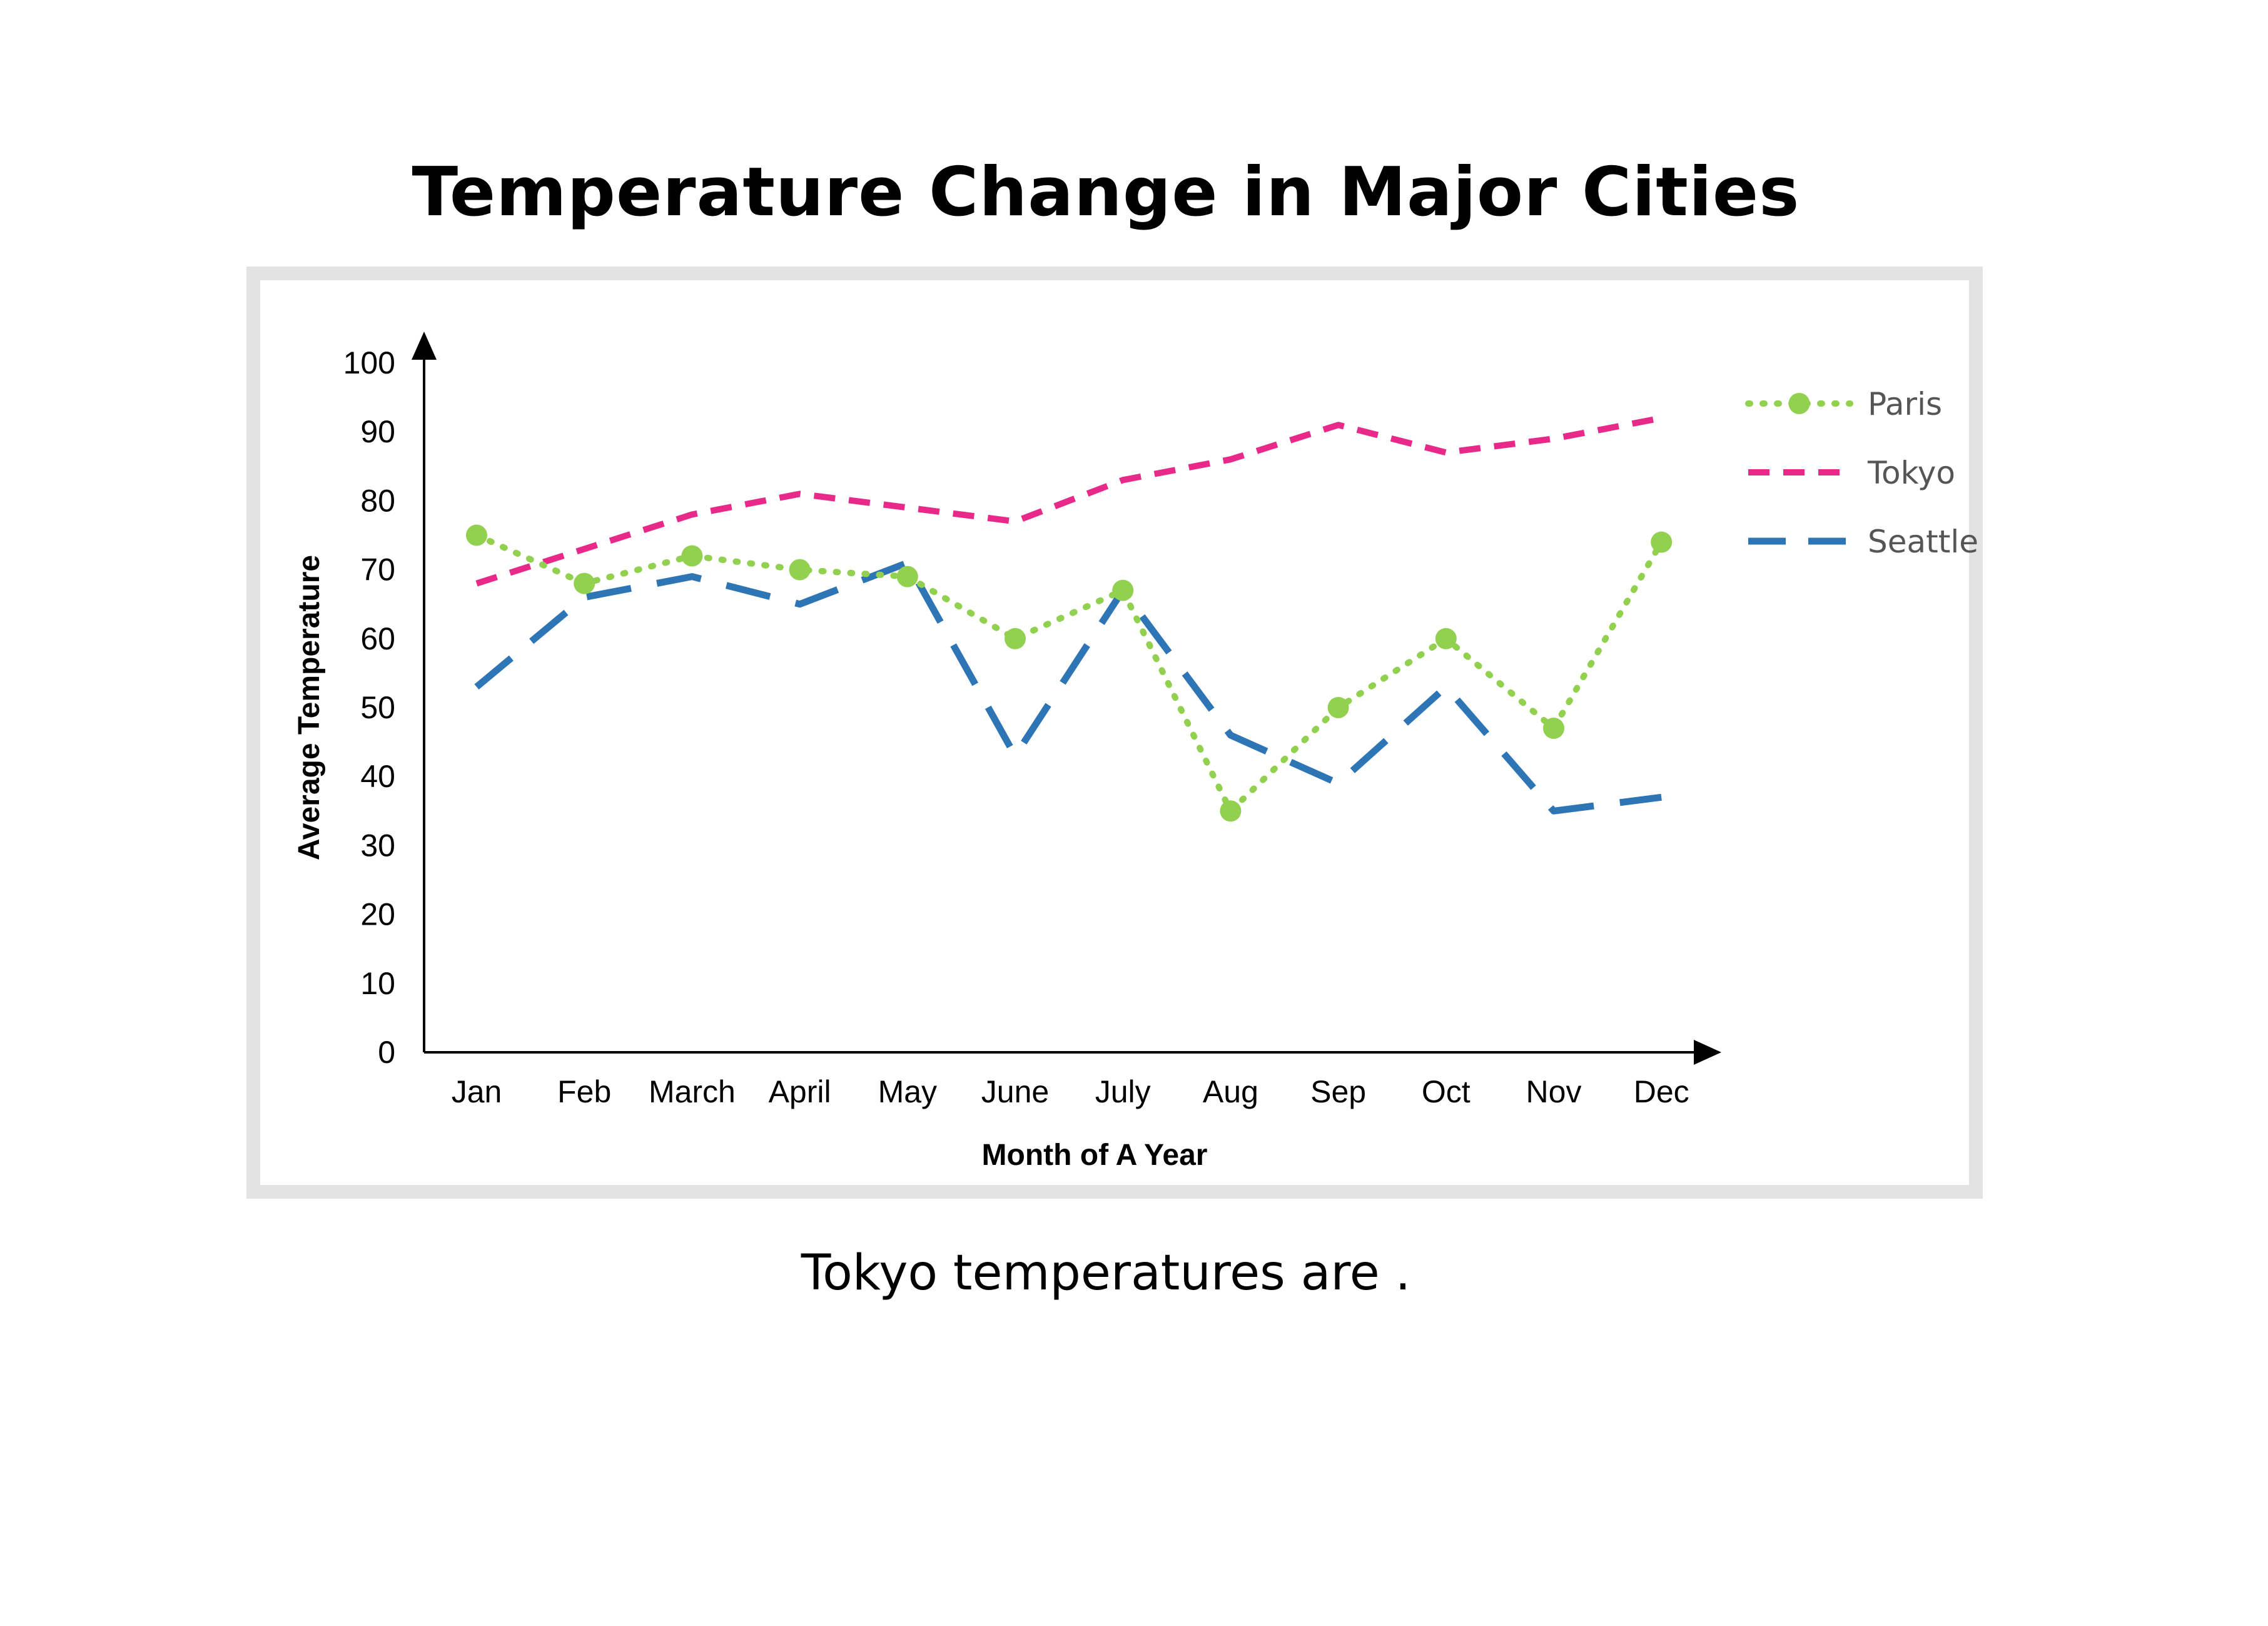 Image resolution: width=2268 pixels, height=1626 pixels. I want to click on x-tick-label: Oct, so click(1446, 1091).